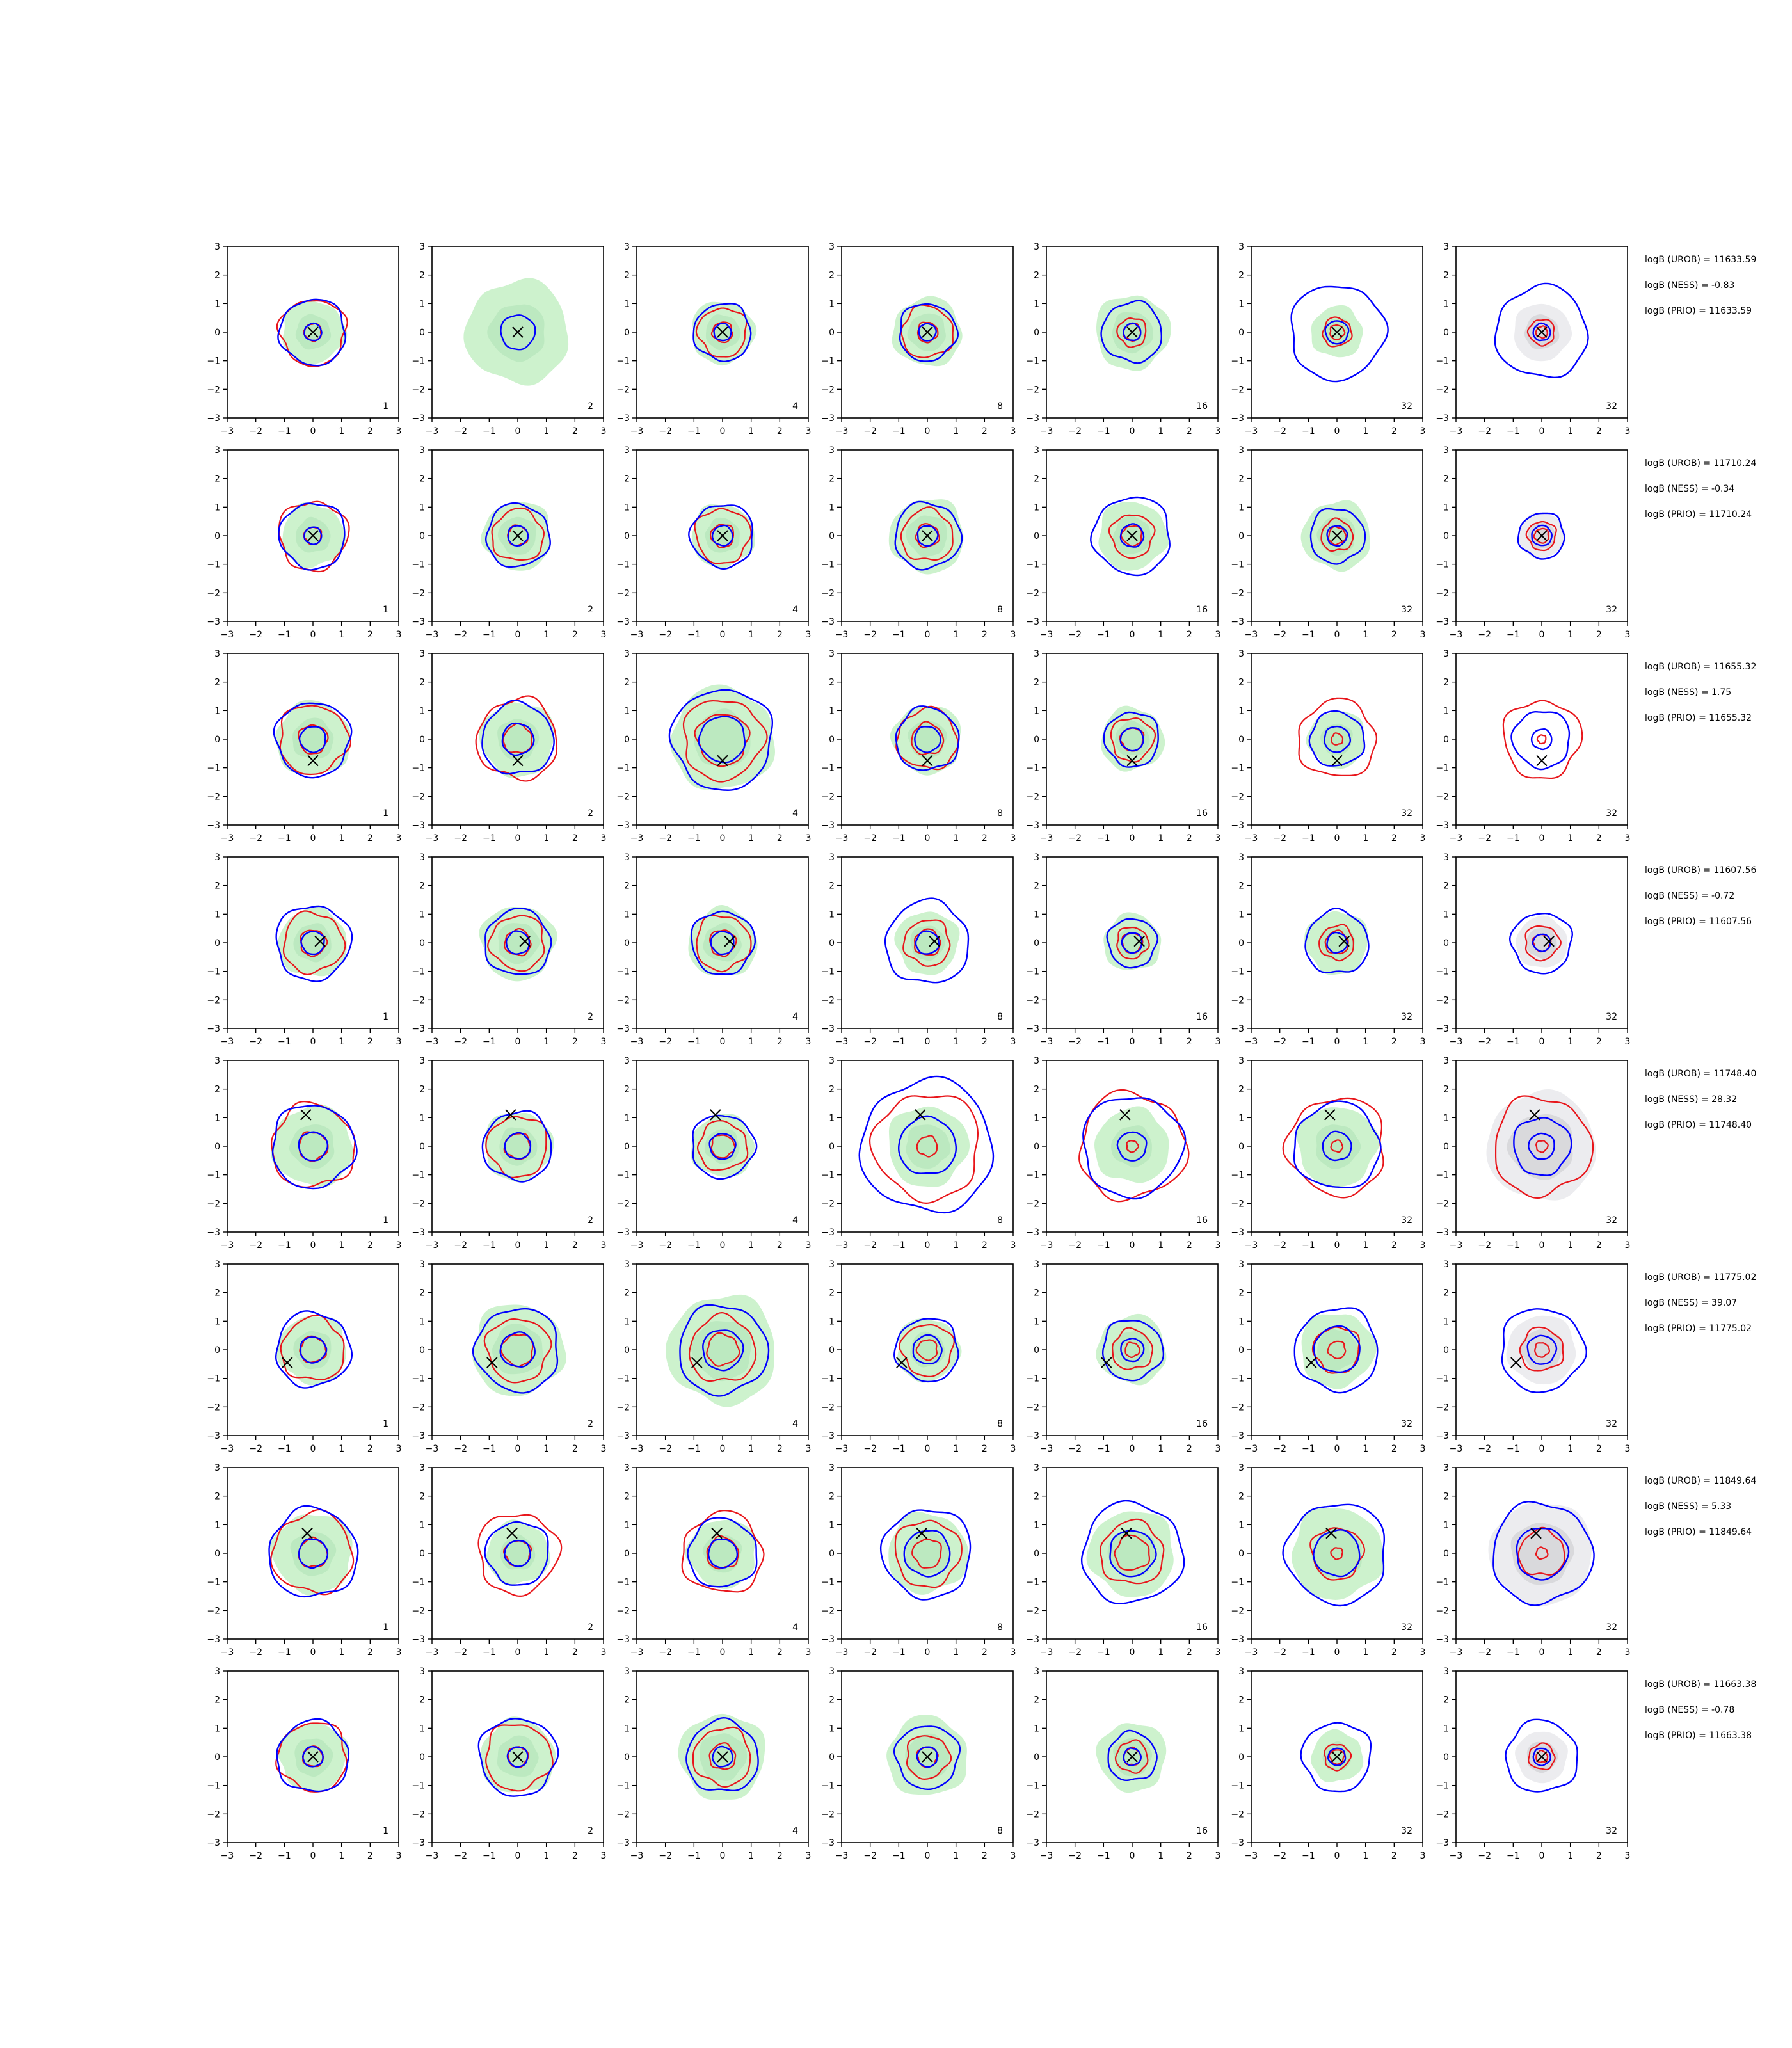  Describe the element at coordinates (623, 1379) in the screenshot. I see `y-tick-label: −1` at that location.